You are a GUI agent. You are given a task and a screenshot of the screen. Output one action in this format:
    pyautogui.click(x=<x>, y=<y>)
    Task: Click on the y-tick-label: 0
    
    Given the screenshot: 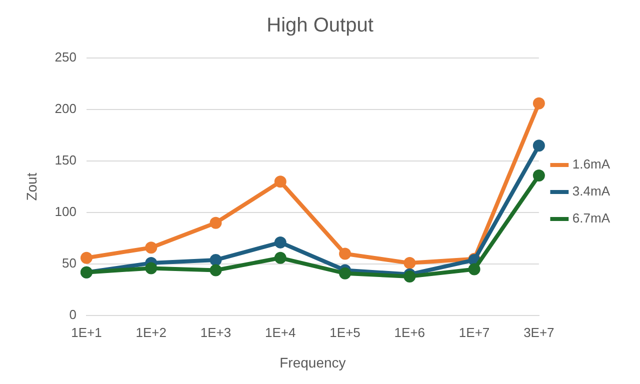 What is the action you would take?
    pyautogui.click(x=72, y=314)
    